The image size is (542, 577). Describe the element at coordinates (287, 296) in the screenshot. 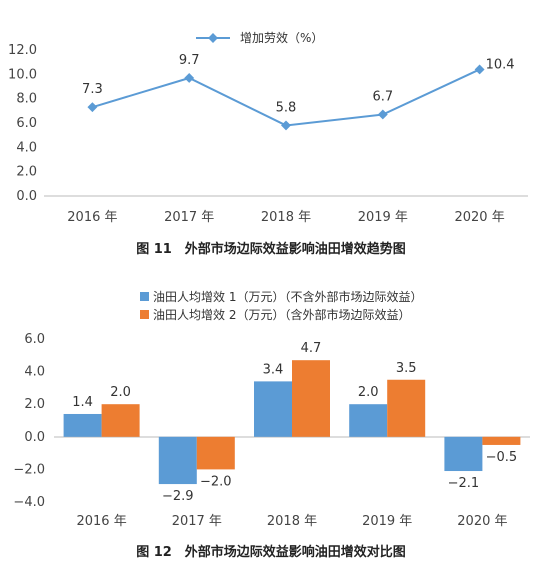

I see `bar-legend-label-1: 油田人均增效 1（万元）（不含外部市场边际效益）` at that location.